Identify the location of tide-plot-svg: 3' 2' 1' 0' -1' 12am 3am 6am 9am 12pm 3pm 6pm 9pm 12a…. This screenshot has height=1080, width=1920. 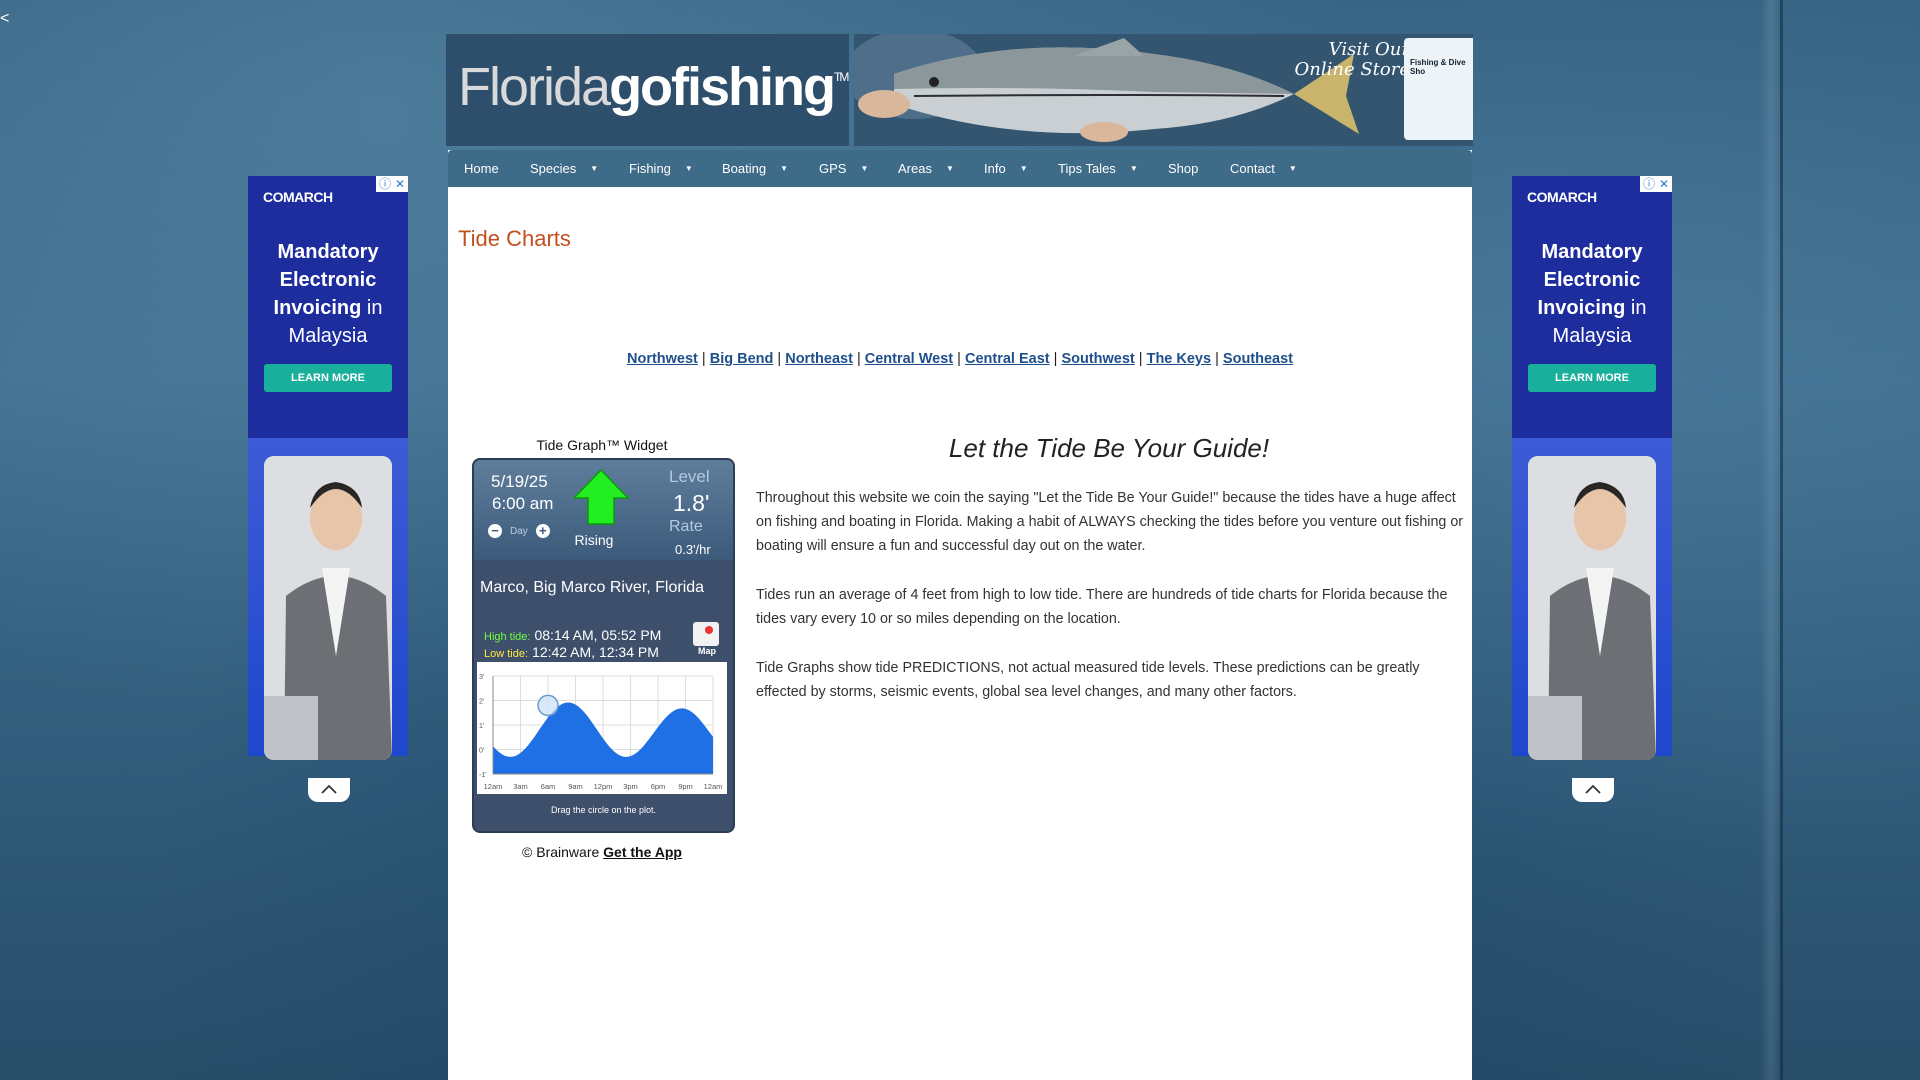
(601, 732).